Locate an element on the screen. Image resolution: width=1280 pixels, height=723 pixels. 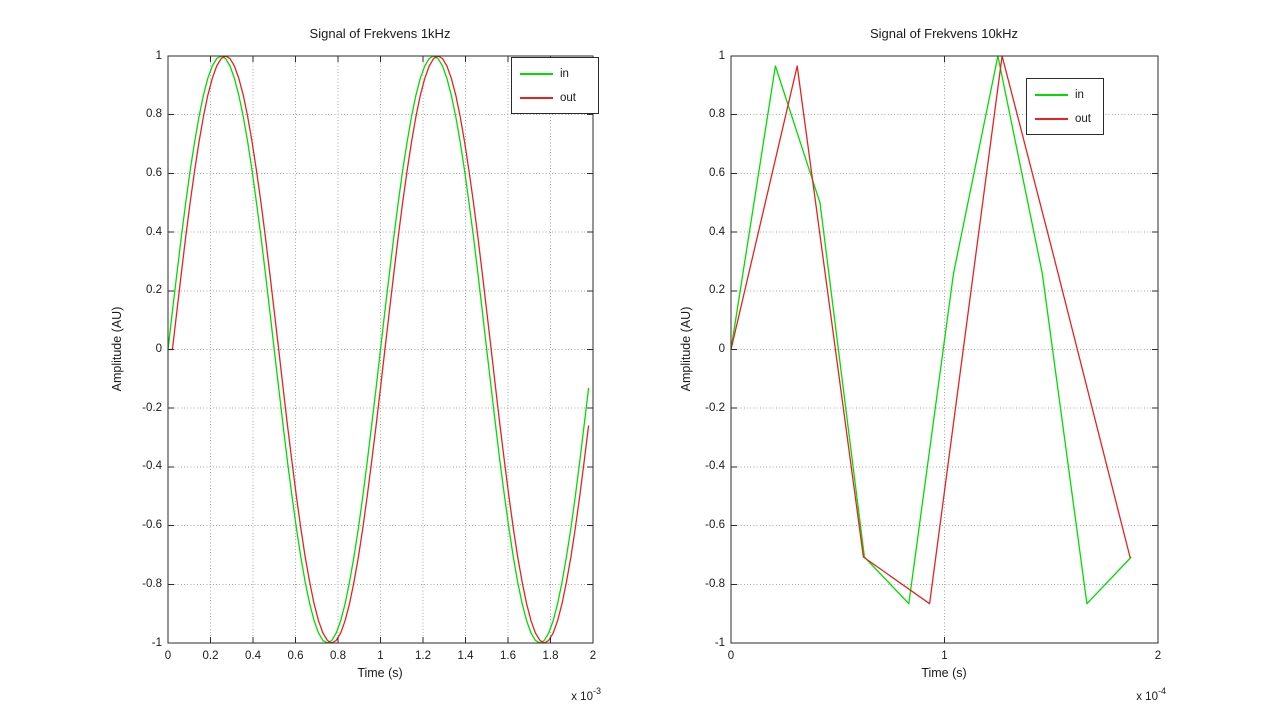
x-tick-label: 0.4 is located at coordinates (253, 656).